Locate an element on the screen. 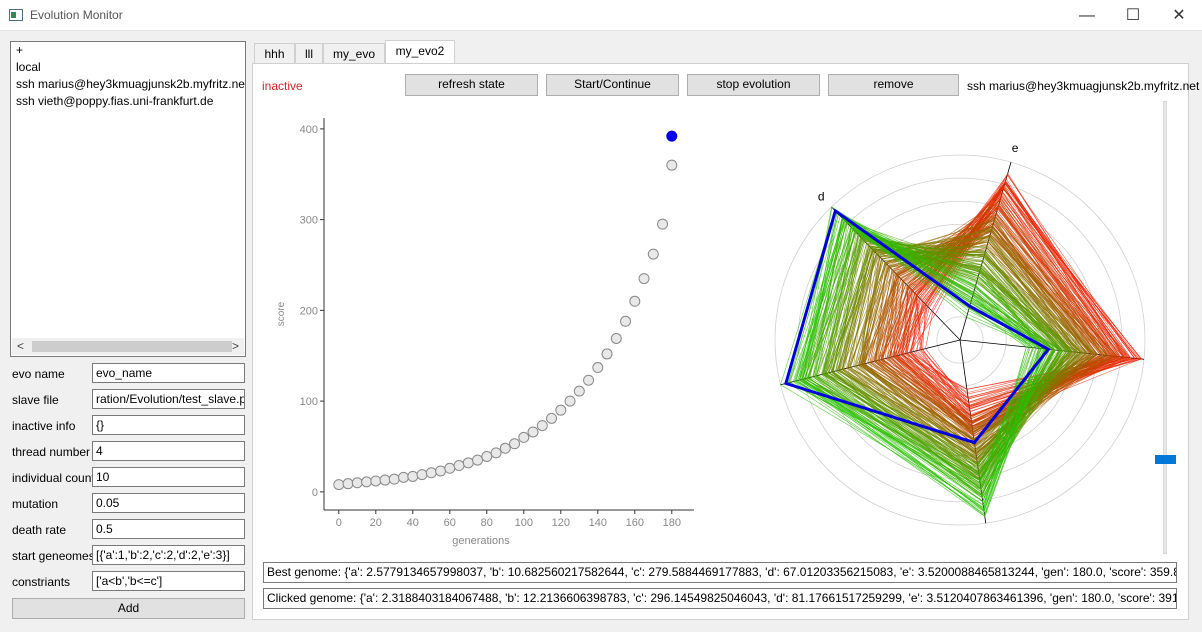 The image size is (1202, 632). form-field: ['a<b','b<=c'] is located at coordinates (168, 581).